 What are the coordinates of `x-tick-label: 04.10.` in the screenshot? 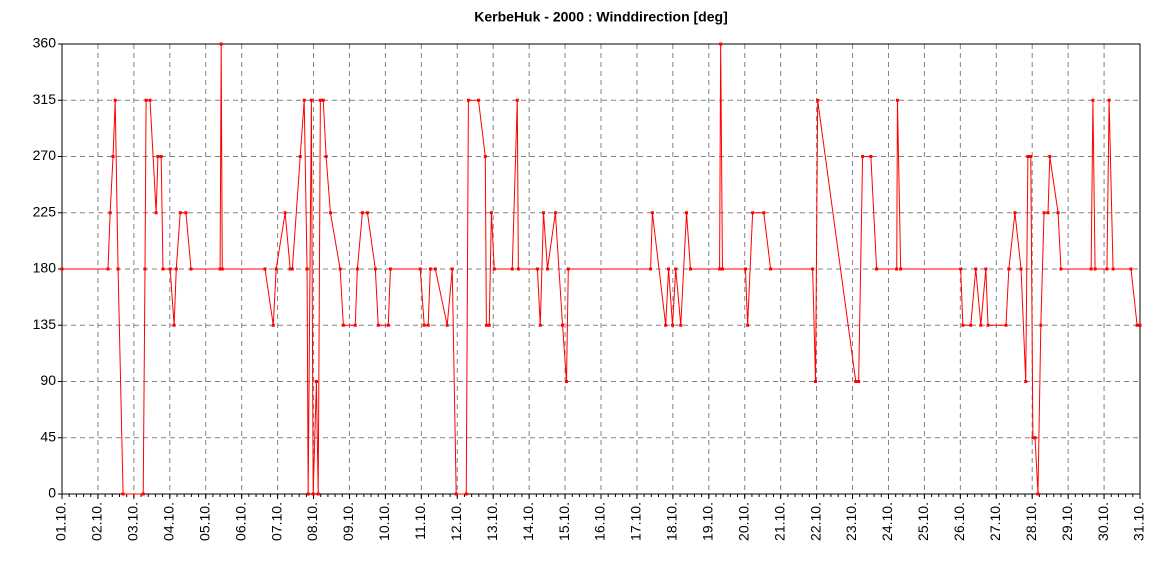 It's located at (169, 521).